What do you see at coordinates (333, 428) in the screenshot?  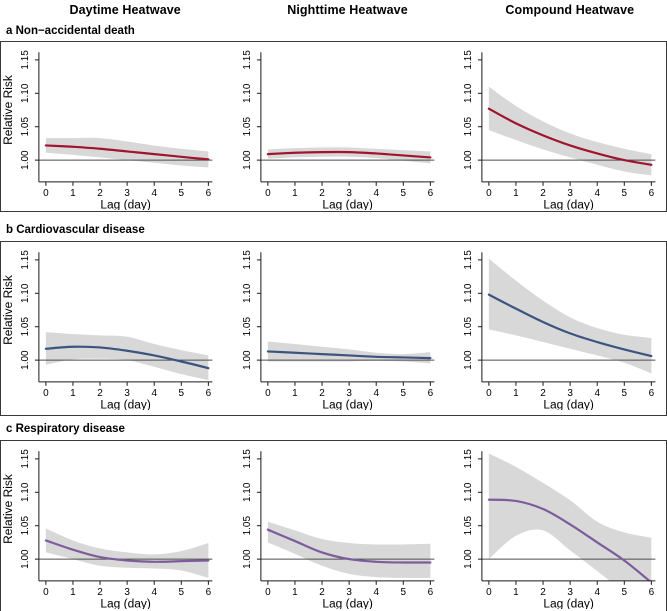 I see `row-label-respiratory: c Respiratory disease` at bounding box center [333, 428].